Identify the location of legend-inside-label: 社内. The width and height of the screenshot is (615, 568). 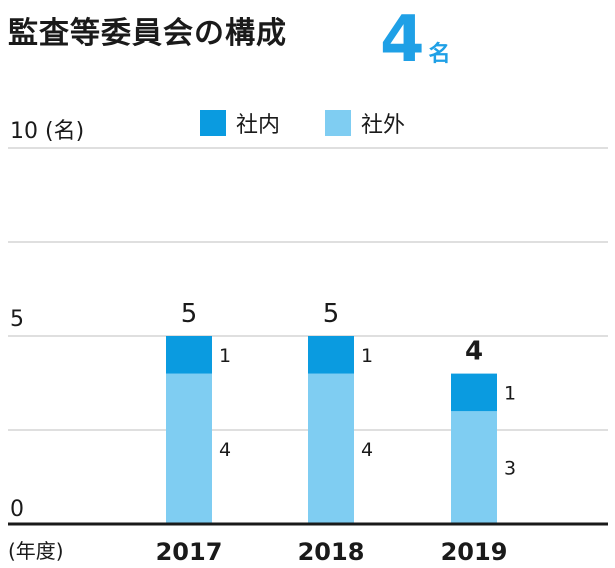
(258, 125).